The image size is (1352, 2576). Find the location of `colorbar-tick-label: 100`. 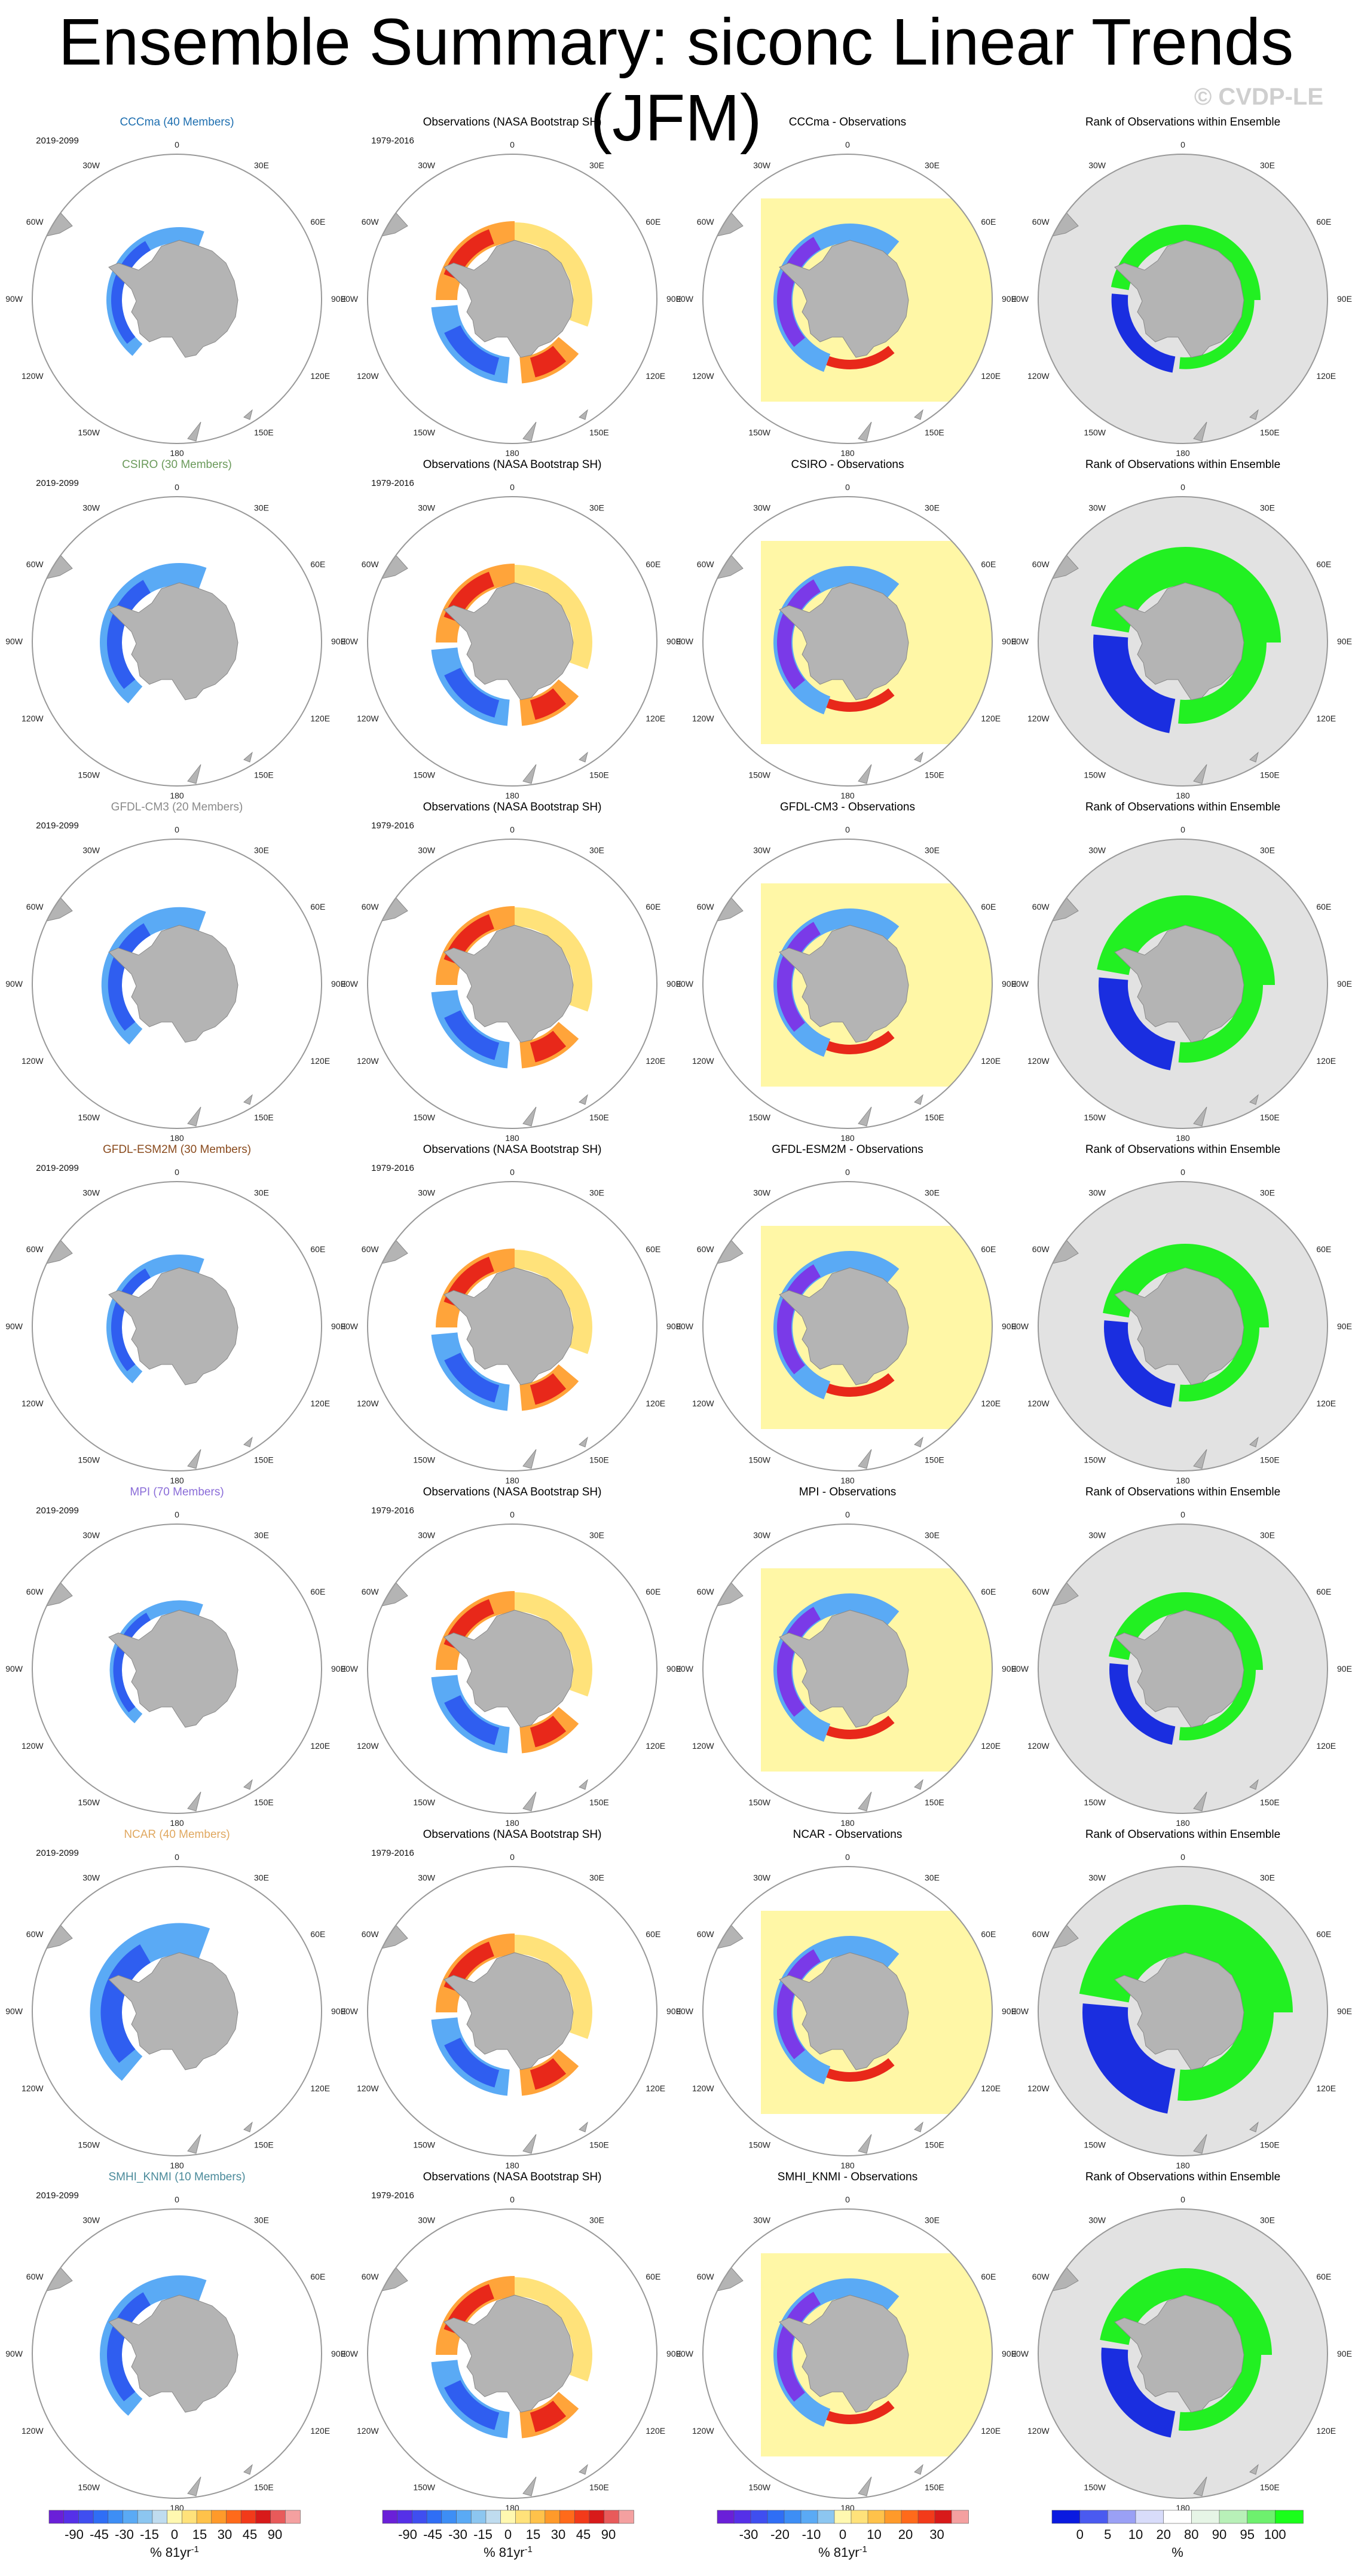

colorbar-tick-label: 100 is located at coordinates (1275, 2534).